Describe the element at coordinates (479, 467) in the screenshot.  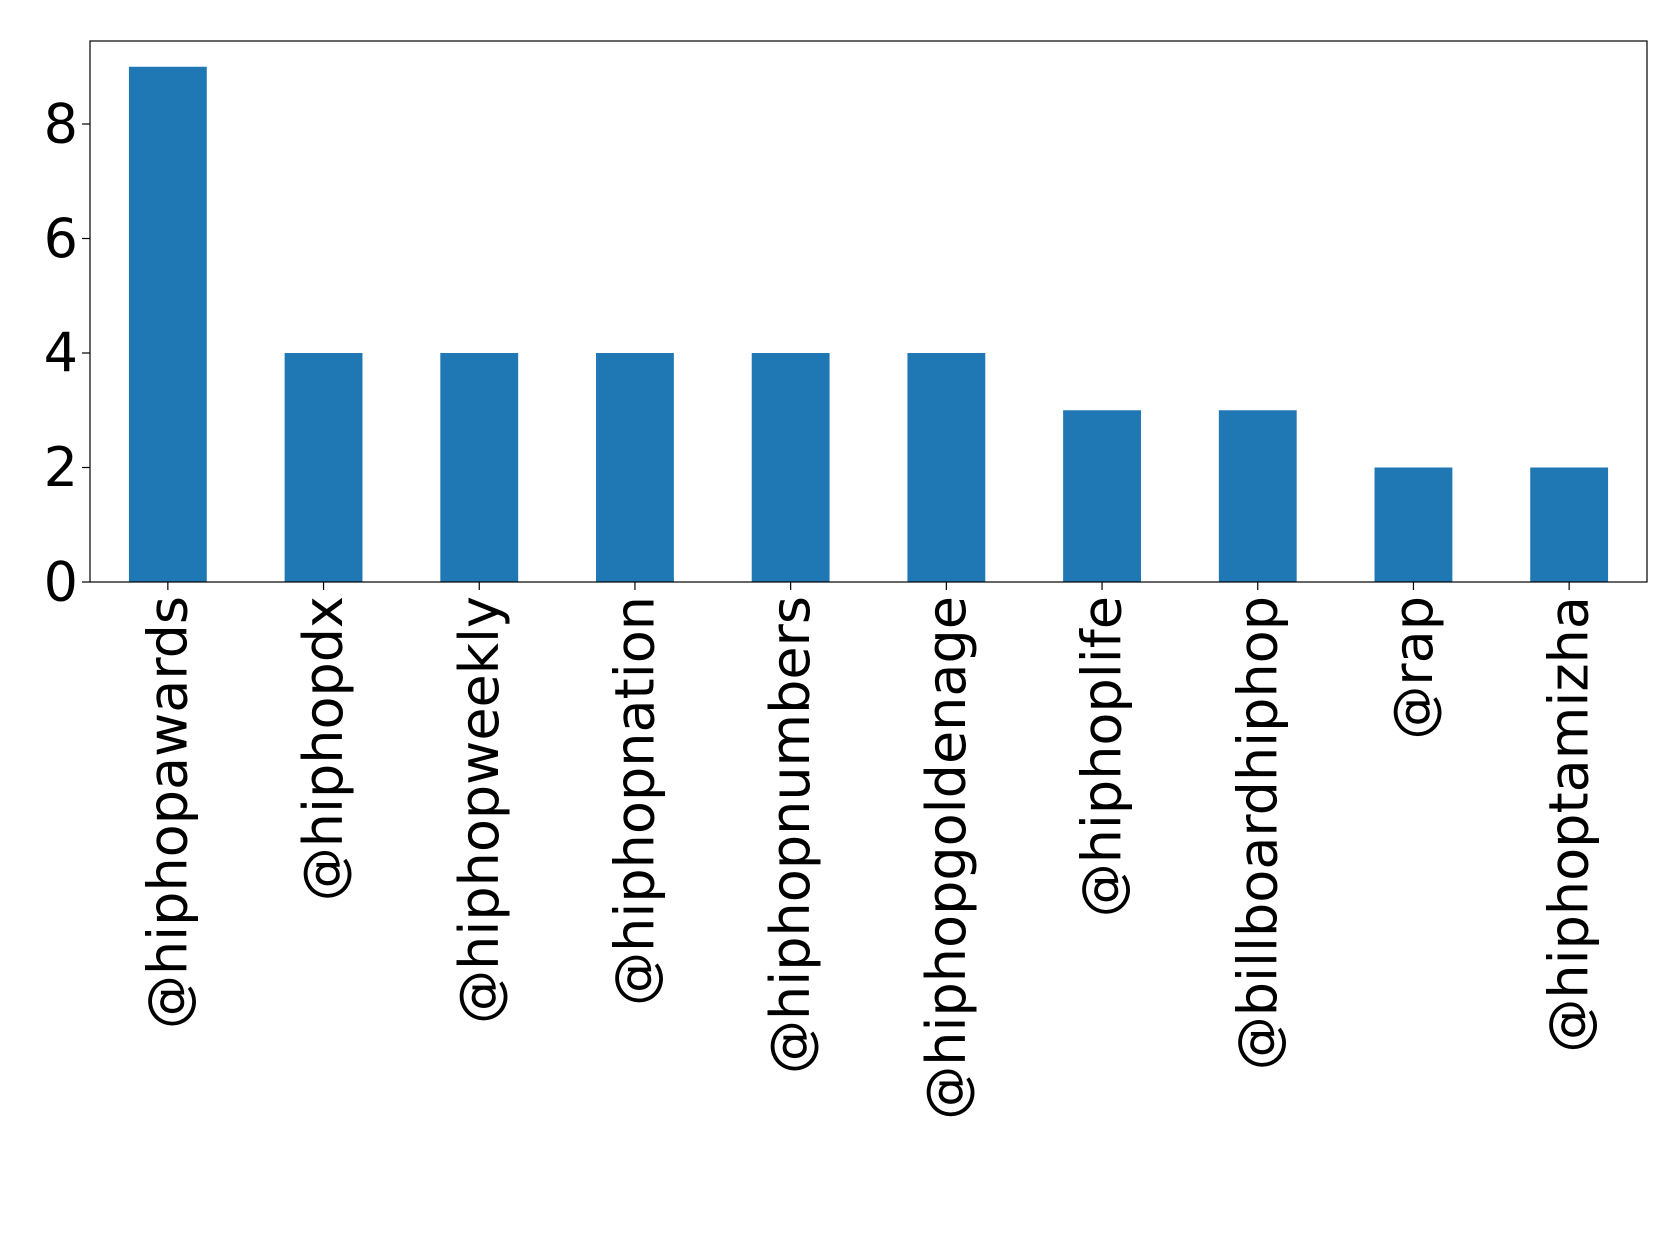
I see `bar-hiphopweekly` at that location.